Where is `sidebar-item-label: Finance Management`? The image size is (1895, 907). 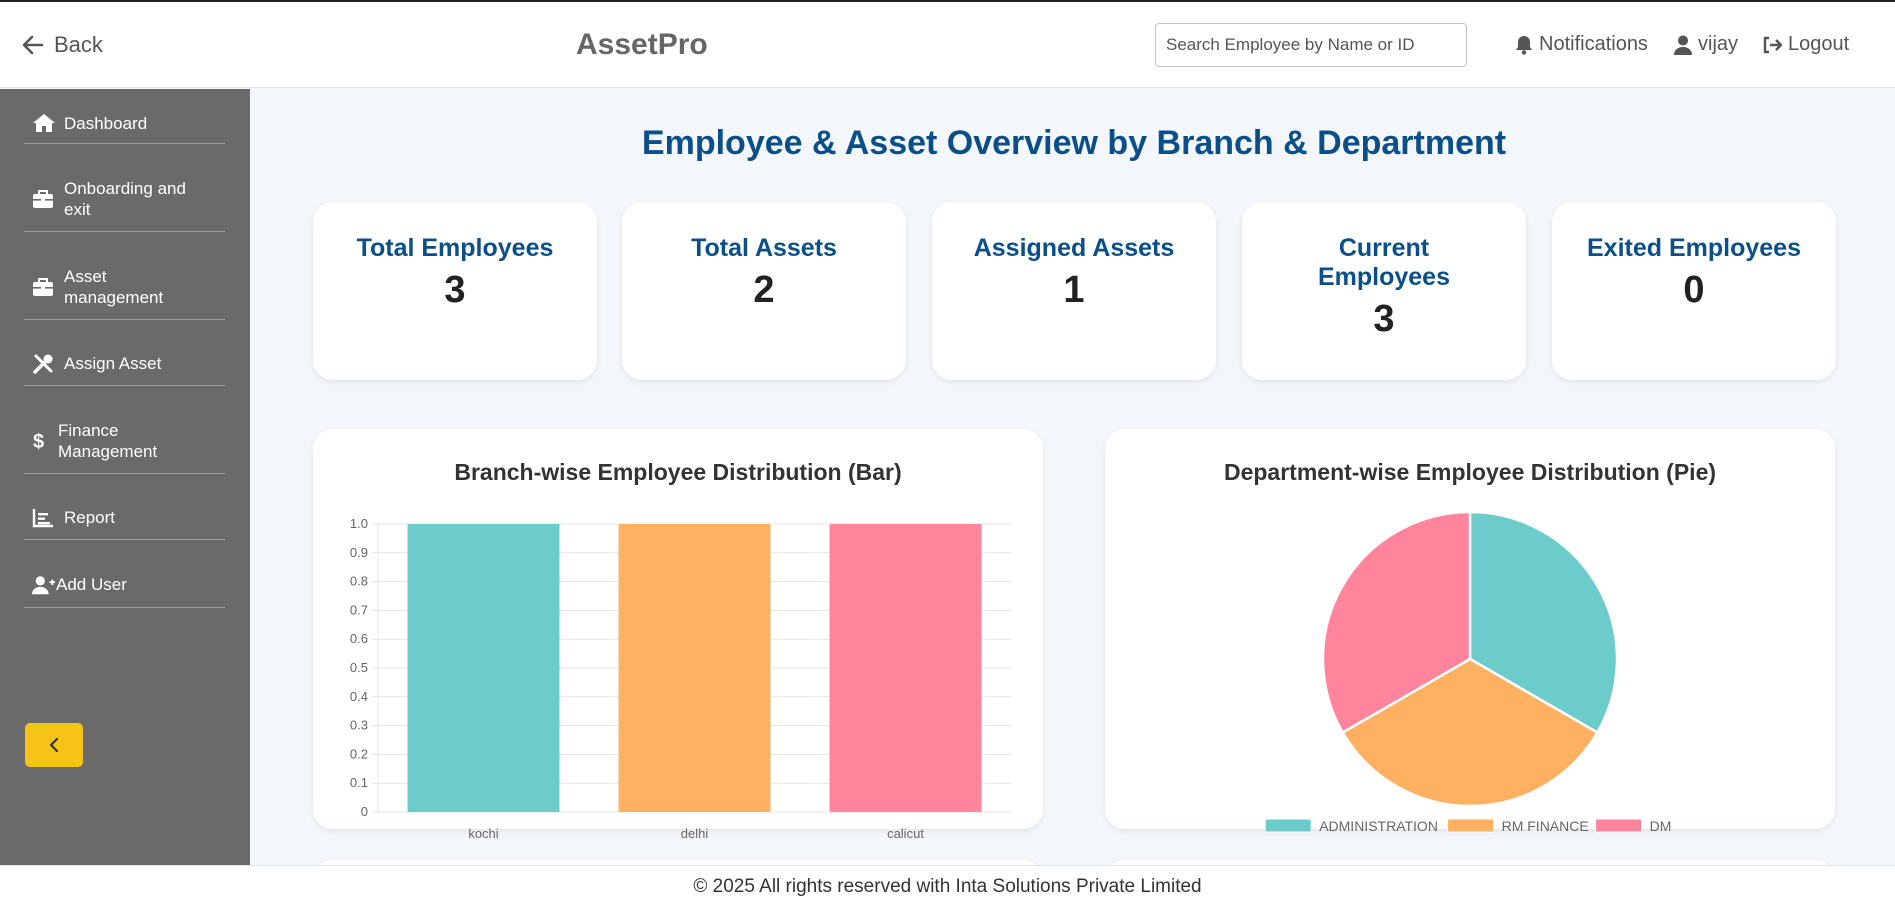
sidebar-item-label: Finance Management is located at coordinates (108, 440).